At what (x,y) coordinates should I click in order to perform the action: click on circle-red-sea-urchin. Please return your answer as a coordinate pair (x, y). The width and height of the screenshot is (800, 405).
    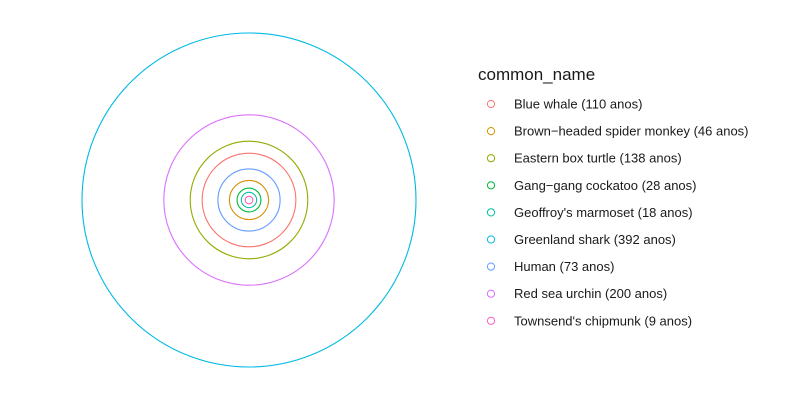
    Looking at the image, I should click on (249, 200).